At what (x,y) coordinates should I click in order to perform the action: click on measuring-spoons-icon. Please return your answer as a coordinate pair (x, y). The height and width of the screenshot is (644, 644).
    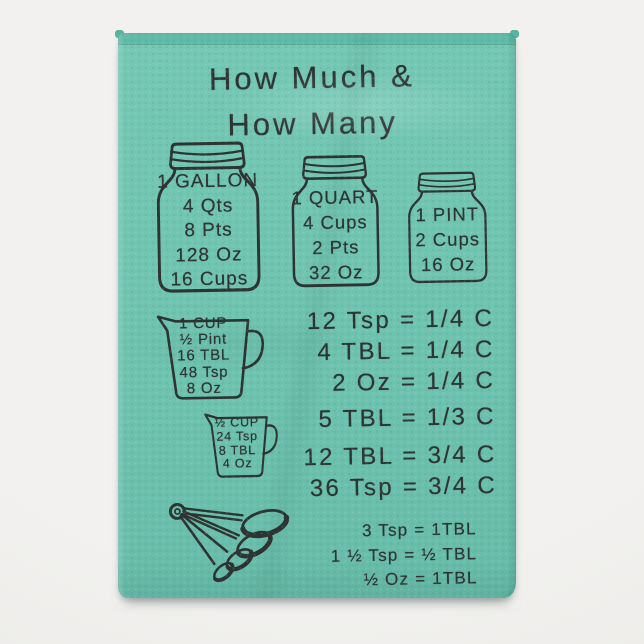
    Looking at the image, I should click on (229, 542).